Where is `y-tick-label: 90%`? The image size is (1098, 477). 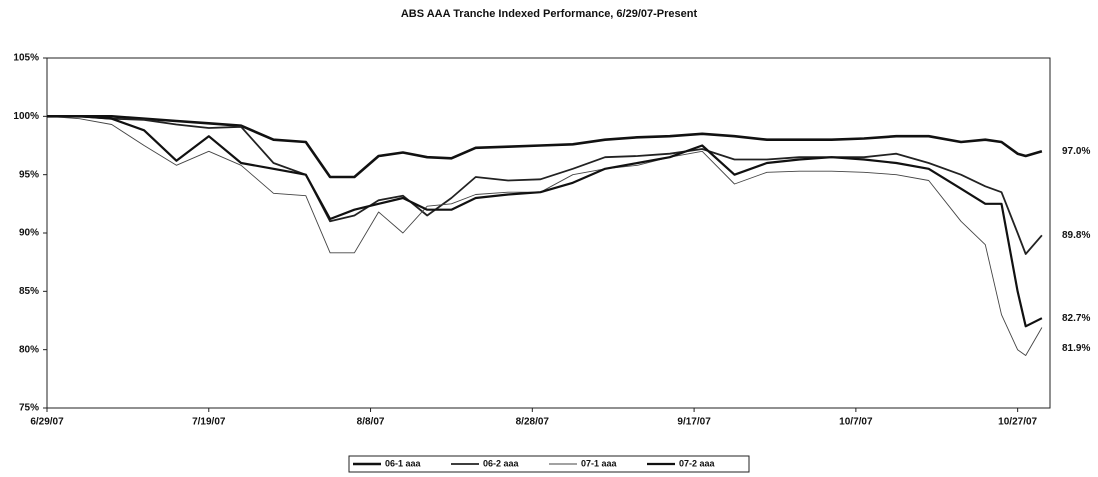 y-tick-label: 90% is located at coordinates (29, 233).